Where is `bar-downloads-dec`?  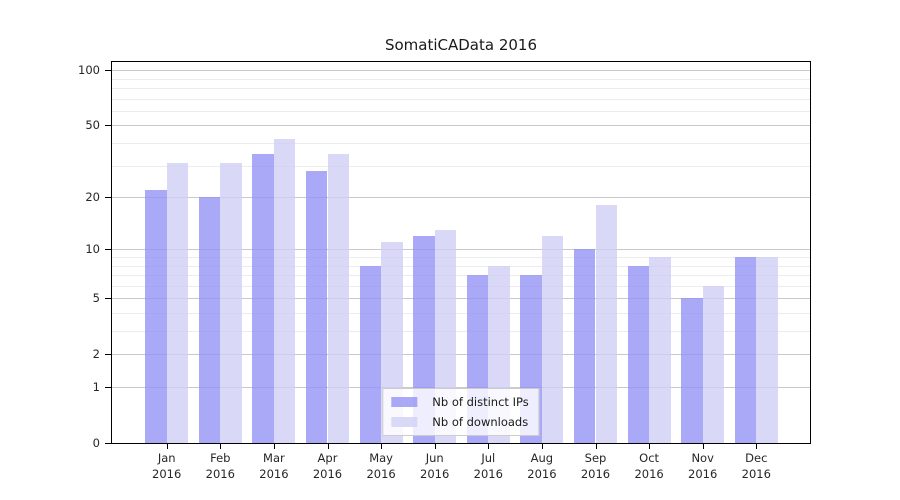 bar-downloads-dec is located at coordinates (767, 350).